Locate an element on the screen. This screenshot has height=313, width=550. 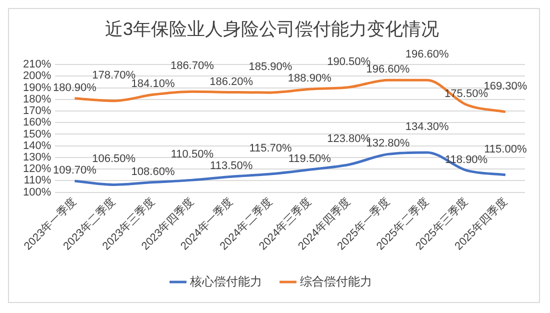
y-tick-label: 210% is located at coordinates (37, 64).